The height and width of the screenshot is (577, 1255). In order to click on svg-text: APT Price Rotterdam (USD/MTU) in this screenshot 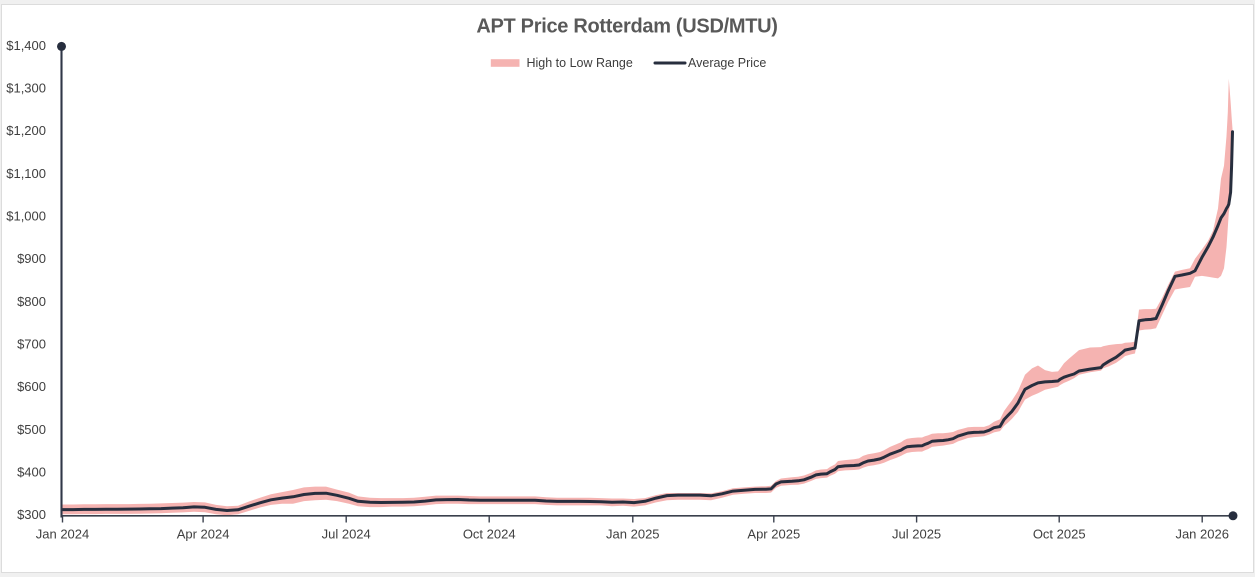, I will do `click(626, 27)`.